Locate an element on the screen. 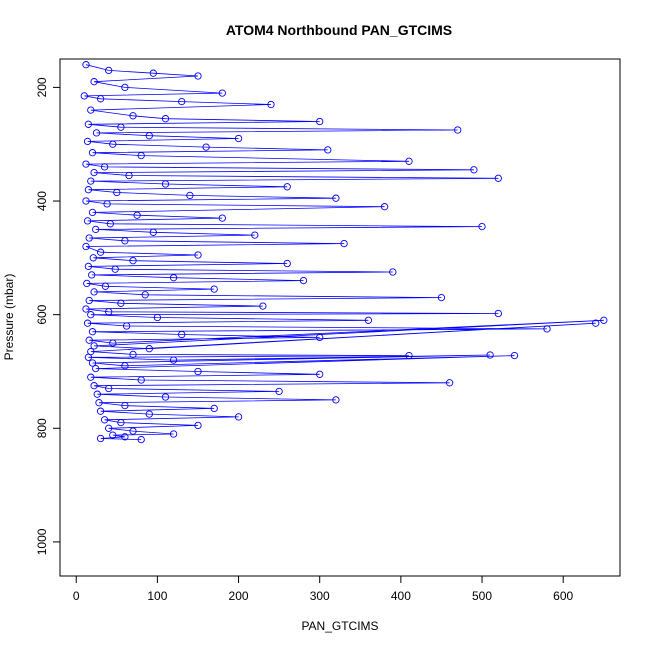 This screenshot has height=650, width=650. y-tick-label: 1000 is located at coordinates (42, 541).